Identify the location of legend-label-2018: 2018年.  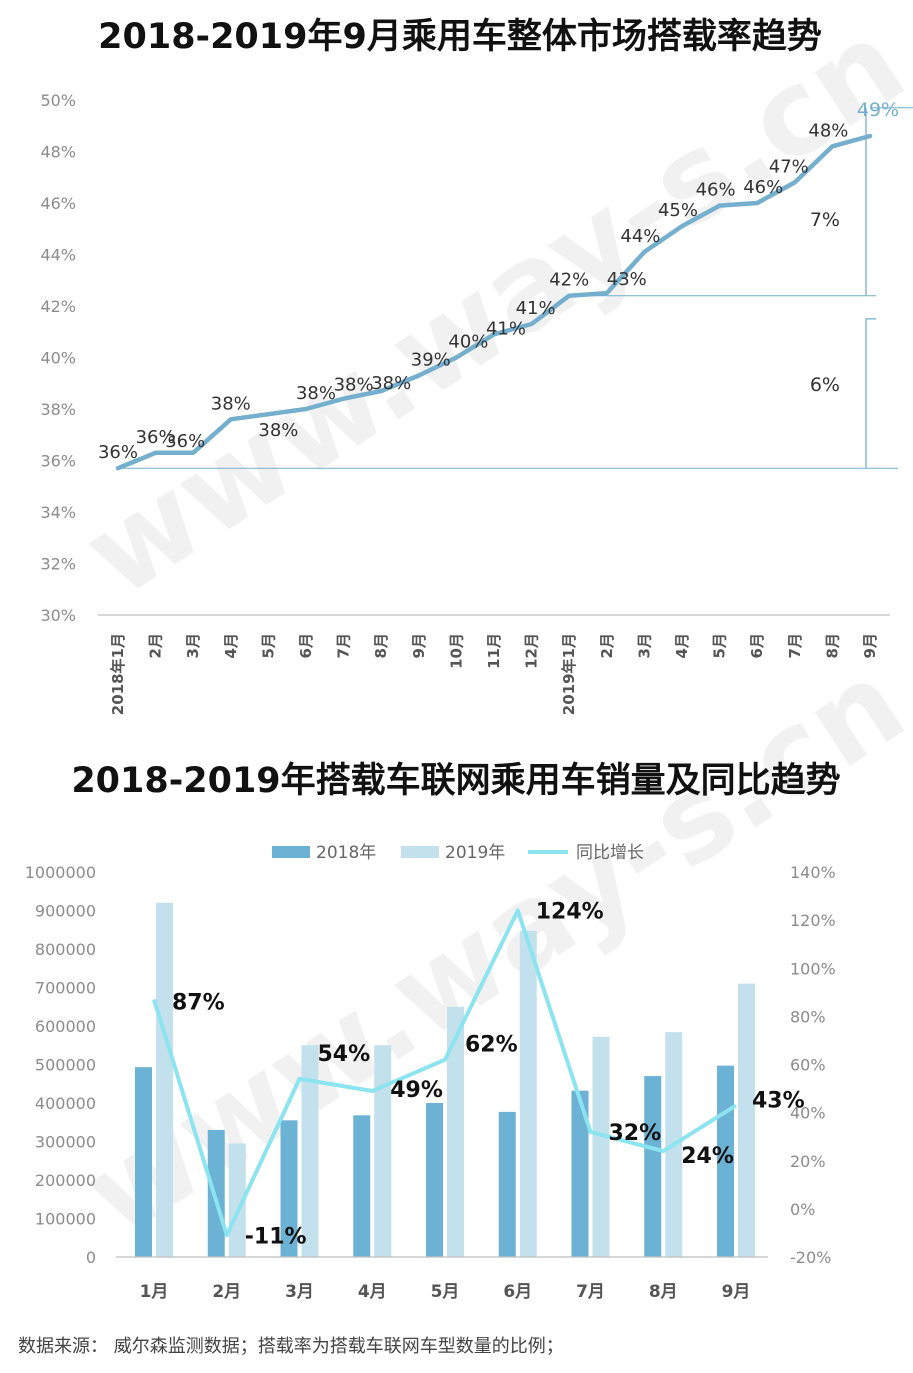
(346, 853).